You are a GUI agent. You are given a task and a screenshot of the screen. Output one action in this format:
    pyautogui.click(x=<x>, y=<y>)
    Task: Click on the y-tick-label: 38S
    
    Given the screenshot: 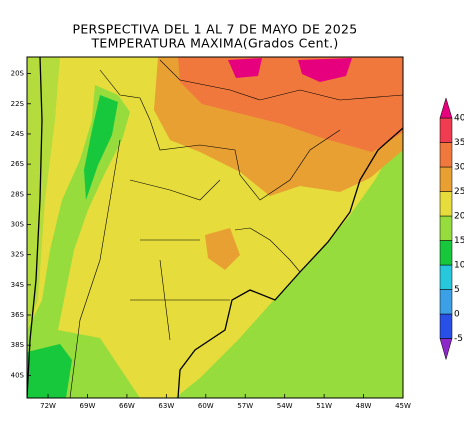 What is the action you would take?
    pyautogui.click(x=18, y=345)
    